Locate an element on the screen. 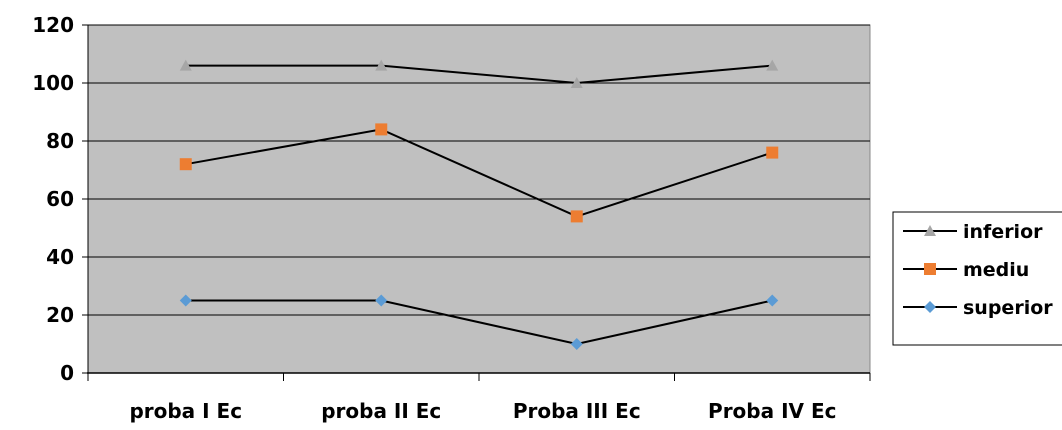 This screenshot has width=1062, height=430. y-tick-label: 40 is located at coordinates (60, 257).